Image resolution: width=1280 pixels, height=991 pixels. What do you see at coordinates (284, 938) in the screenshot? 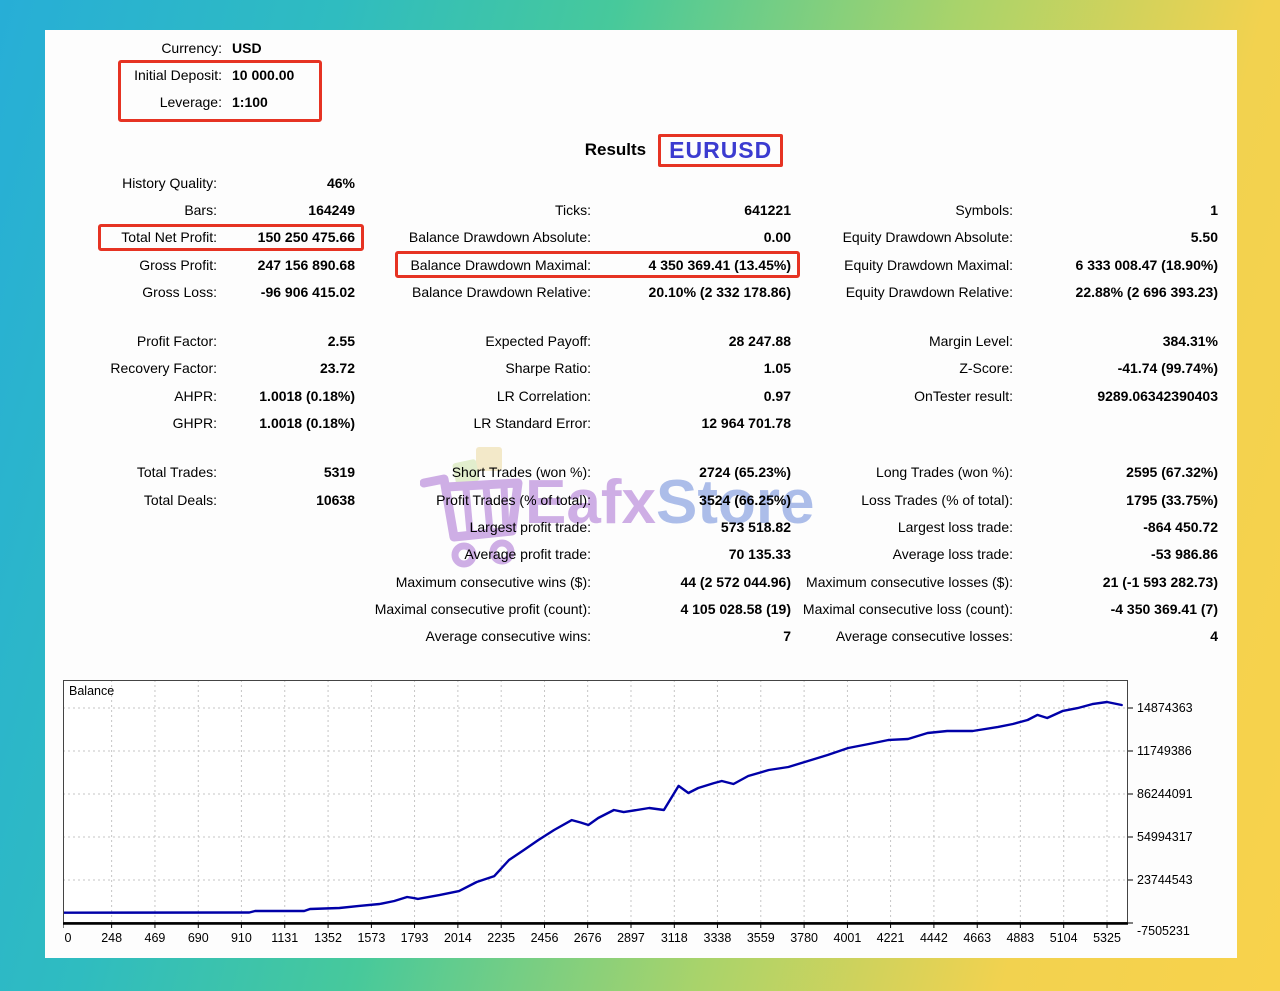
I see `svg-text: 1131` at bounding box center [284, 938].